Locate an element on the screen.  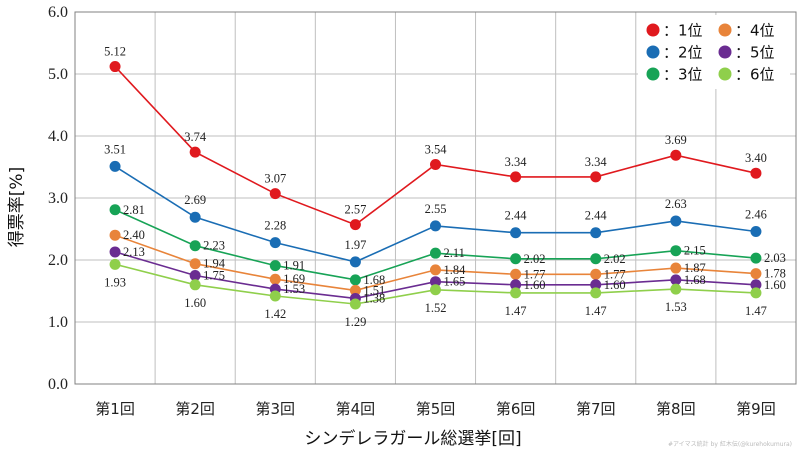
x-tick-label: 第6回 is located at coordinates (516, 409).